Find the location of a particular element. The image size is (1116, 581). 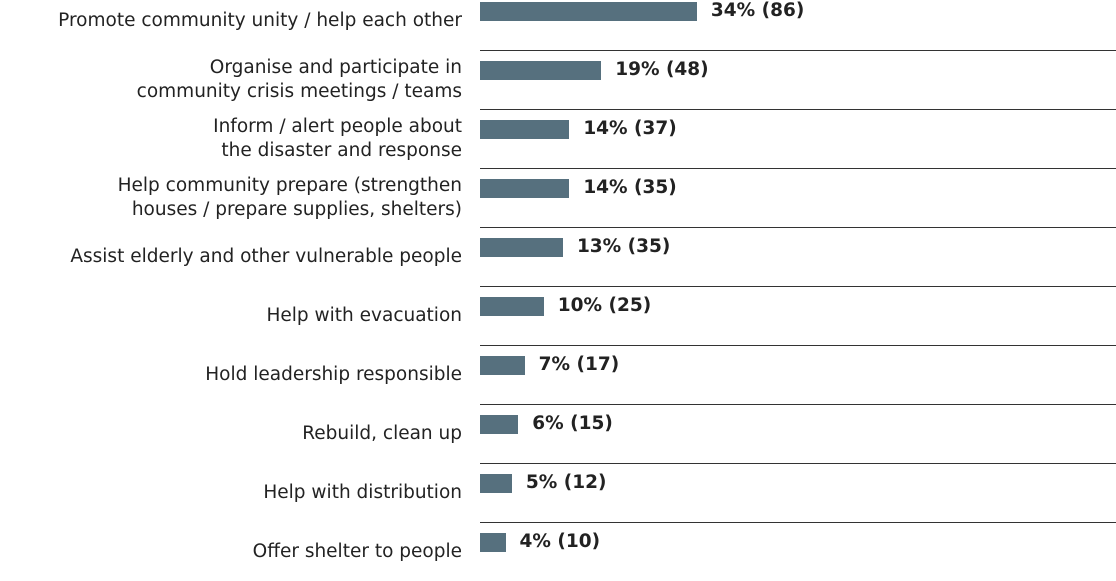

value-label: 6% (15) is located at coordinates (572, 423).